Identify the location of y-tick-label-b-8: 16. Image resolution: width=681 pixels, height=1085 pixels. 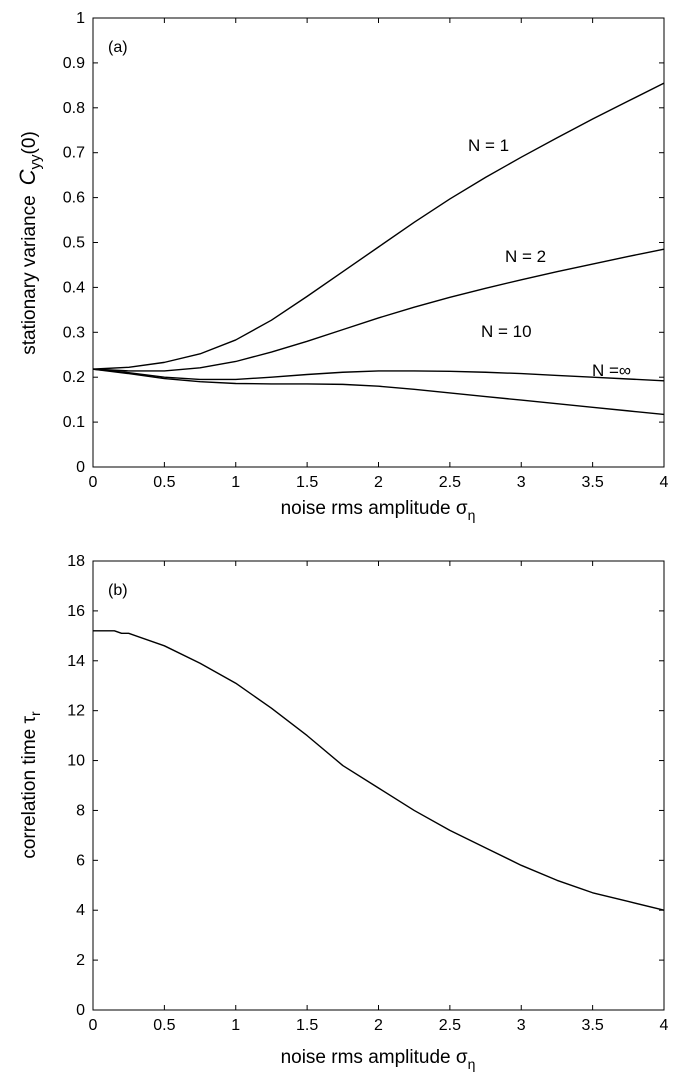
(76, 611).